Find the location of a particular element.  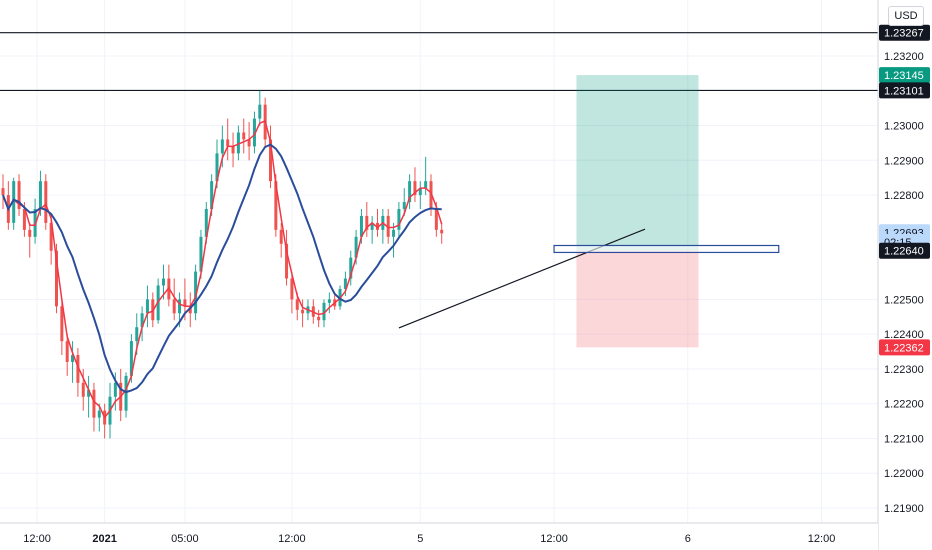

drawings is located at coordinates (589, 278).